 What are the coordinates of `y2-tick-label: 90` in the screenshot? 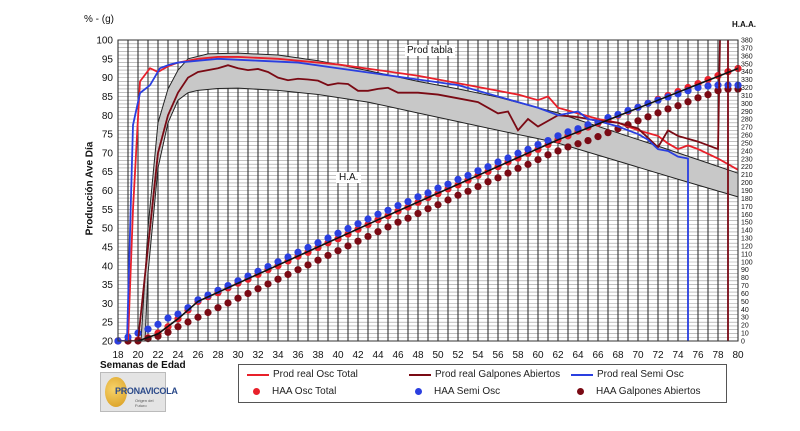 It's located at (745, 270).